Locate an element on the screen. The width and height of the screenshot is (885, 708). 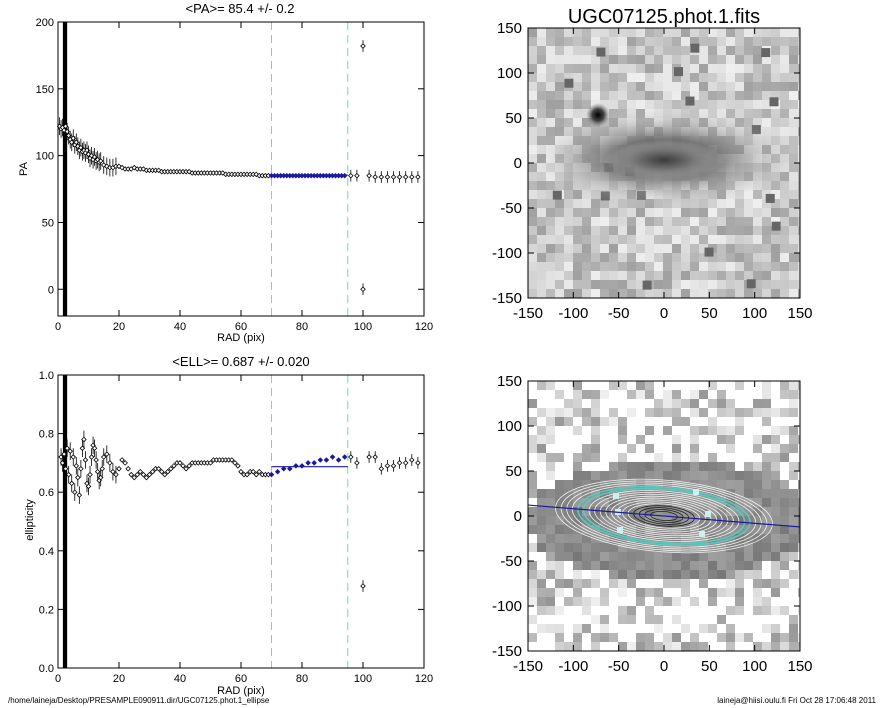
noise-source is located at coordinates (695, 48).